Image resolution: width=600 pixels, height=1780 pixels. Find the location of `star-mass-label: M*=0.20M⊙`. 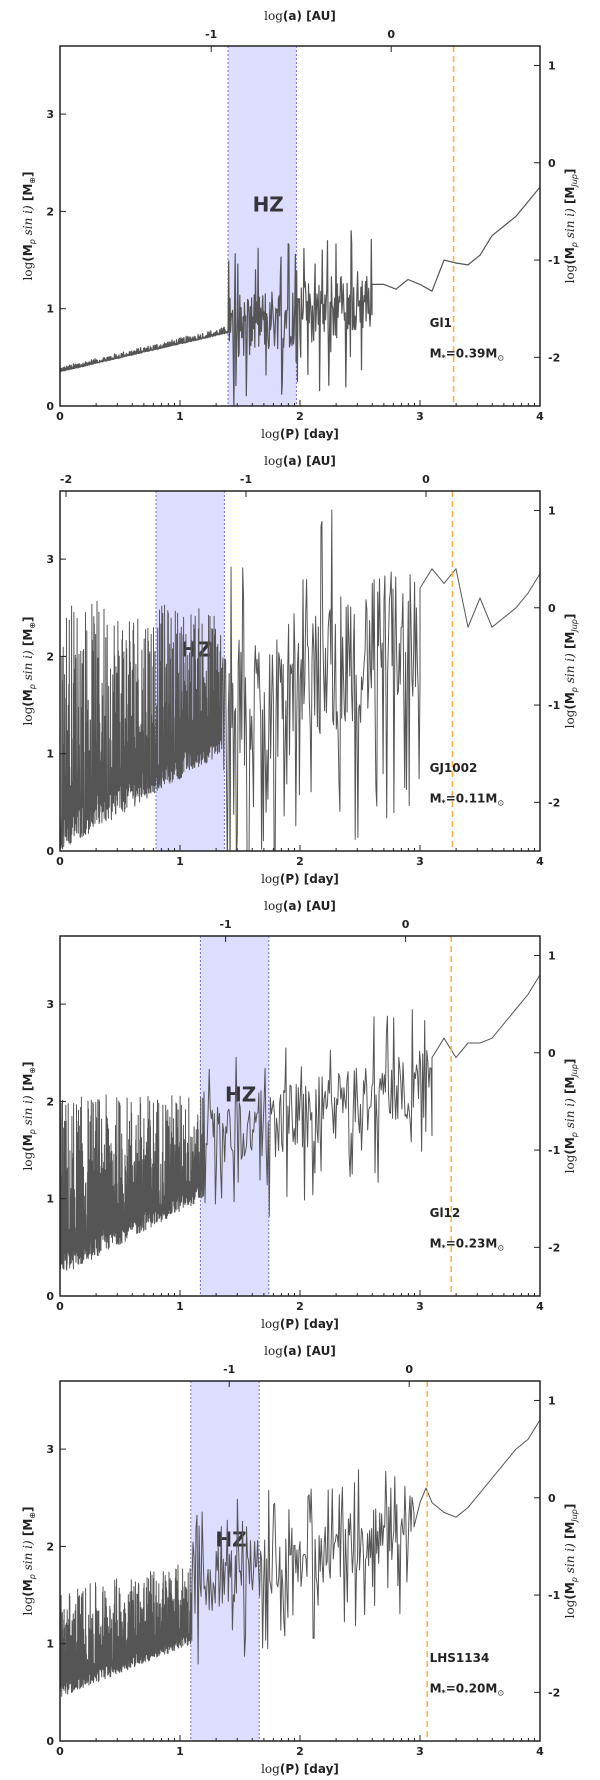

star-mass-label: M*=0.20M⊙ is located at coordinates (467, 1689).